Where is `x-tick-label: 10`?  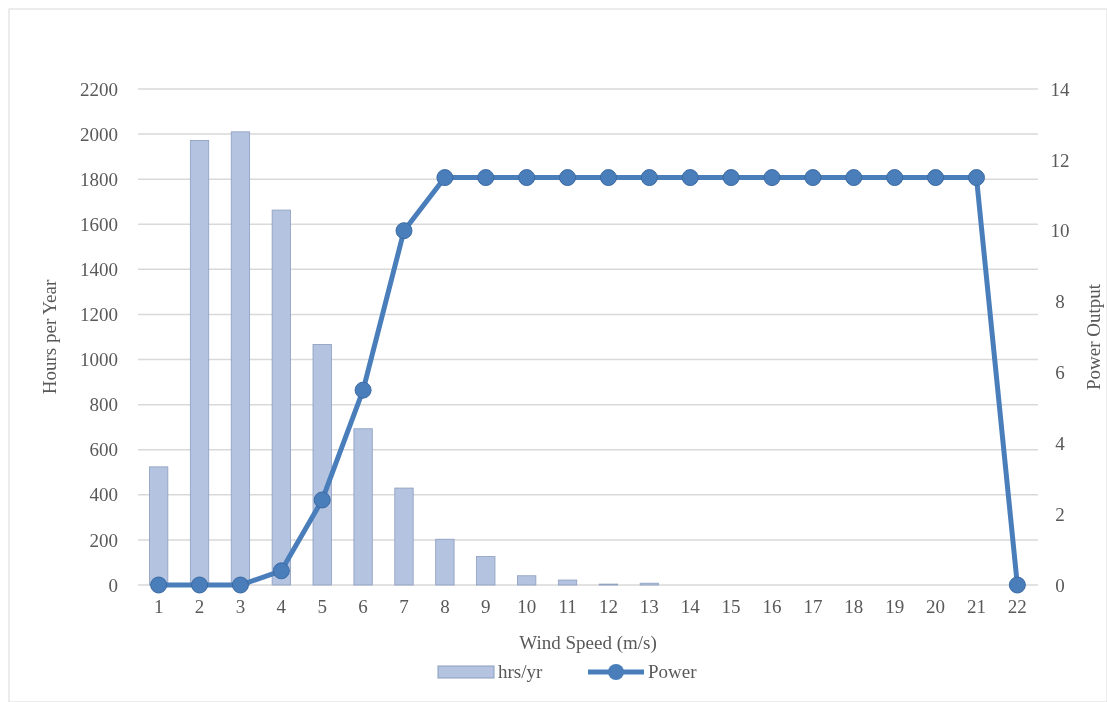 x-tick-label: 10 is located at coordinates (527, 606).